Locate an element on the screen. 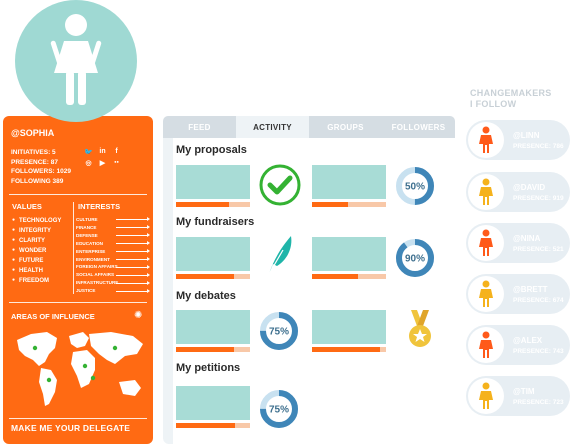 The image size is (574, 446). interest-item: ENTERPRISE is located at coordinates (113, 252).